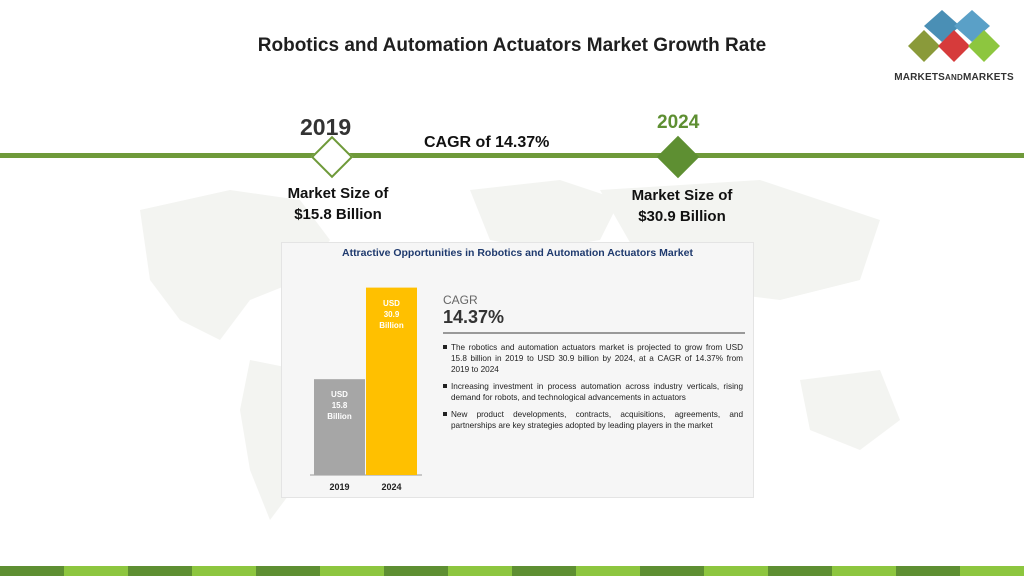 Image resolution: width=1024 pixels, height=576 pixels. Describe the element at coordinates (678, 122) in the screenshot. I see `timeline-year-2024: 2024` at that location.